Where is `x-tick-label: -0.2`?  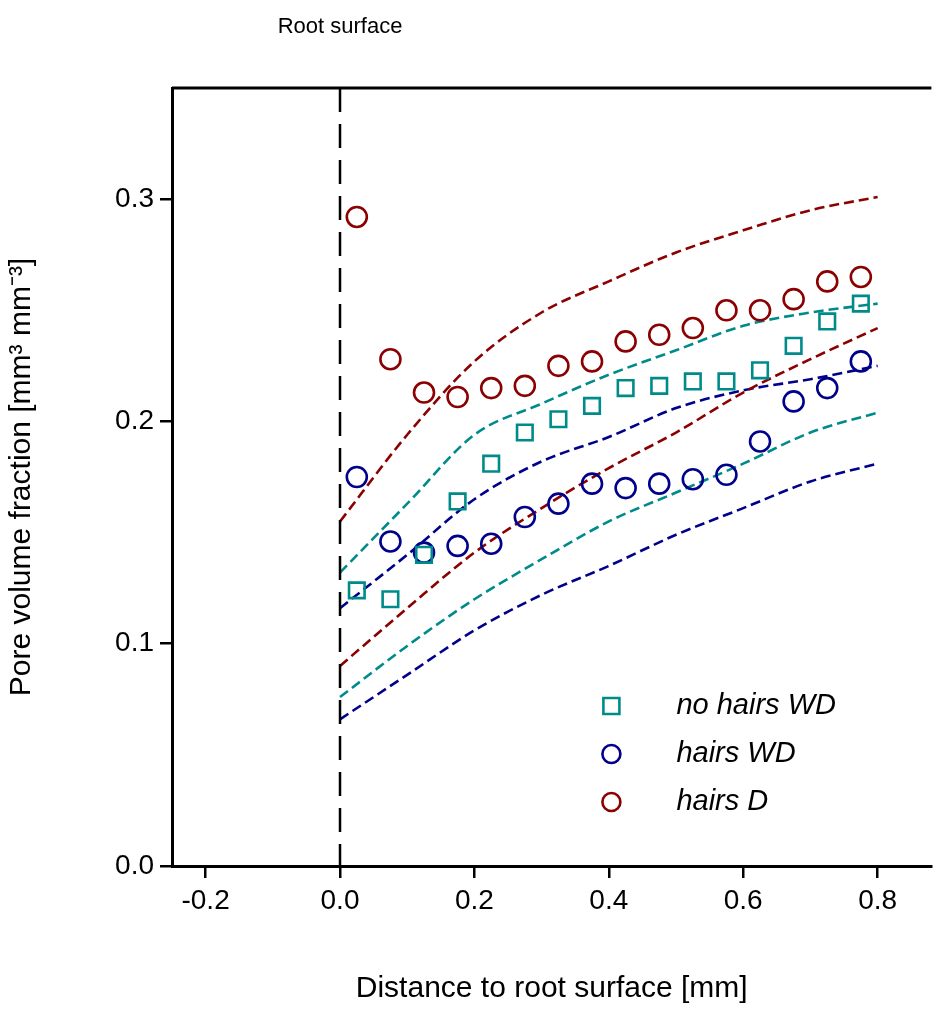
x-tick-label: -0.2 is located at coordinates (205, 899).